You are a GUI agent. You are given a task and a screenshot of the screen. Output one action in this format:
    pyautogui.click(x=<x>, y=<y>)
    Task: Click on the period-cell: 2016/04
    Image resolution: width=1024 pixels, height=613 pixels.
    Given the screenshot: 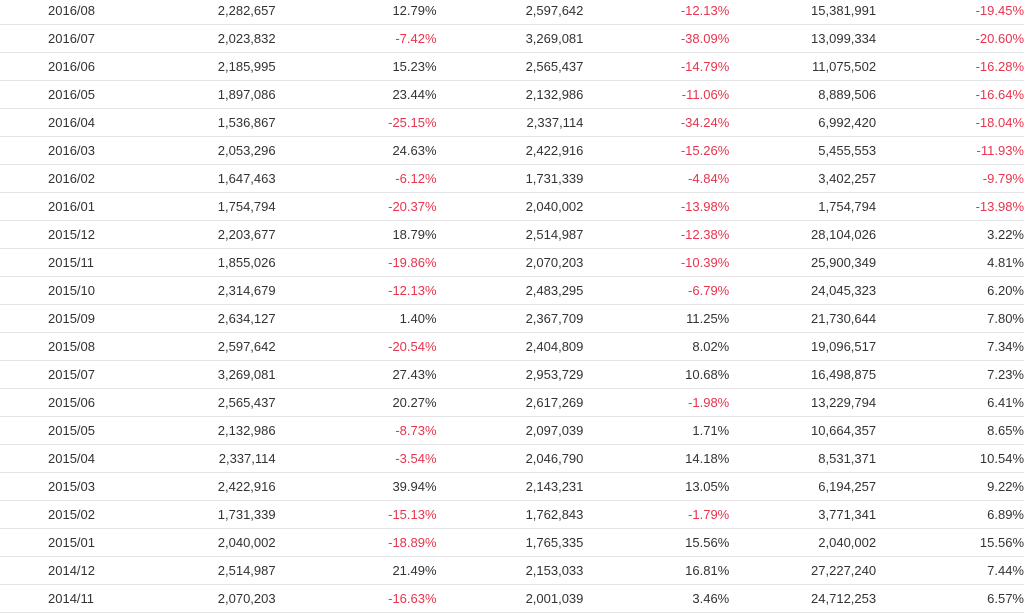 What is the action you would take?
    pyautogui.click(x=80, y=122)
    